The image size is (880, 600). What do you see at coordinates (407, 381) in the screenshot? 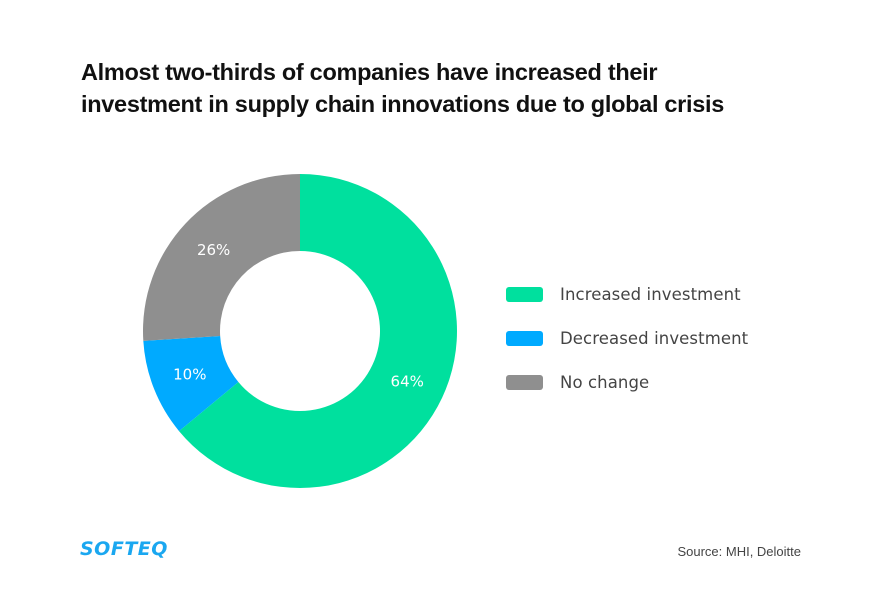
I see `slice-label-increased: 64%` at bounding box center [407, 381].